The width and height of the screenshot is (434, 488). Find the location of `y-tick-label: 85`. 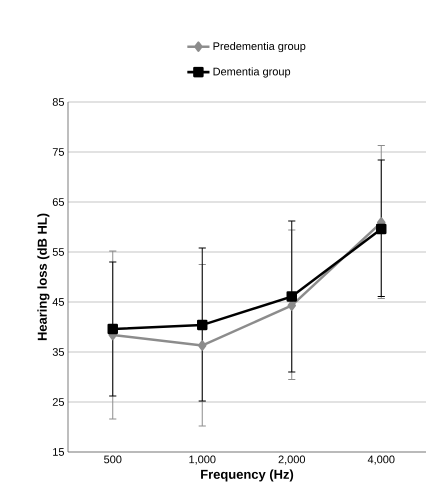

y-tick-label: 85 is located at coordinates (58, 102).